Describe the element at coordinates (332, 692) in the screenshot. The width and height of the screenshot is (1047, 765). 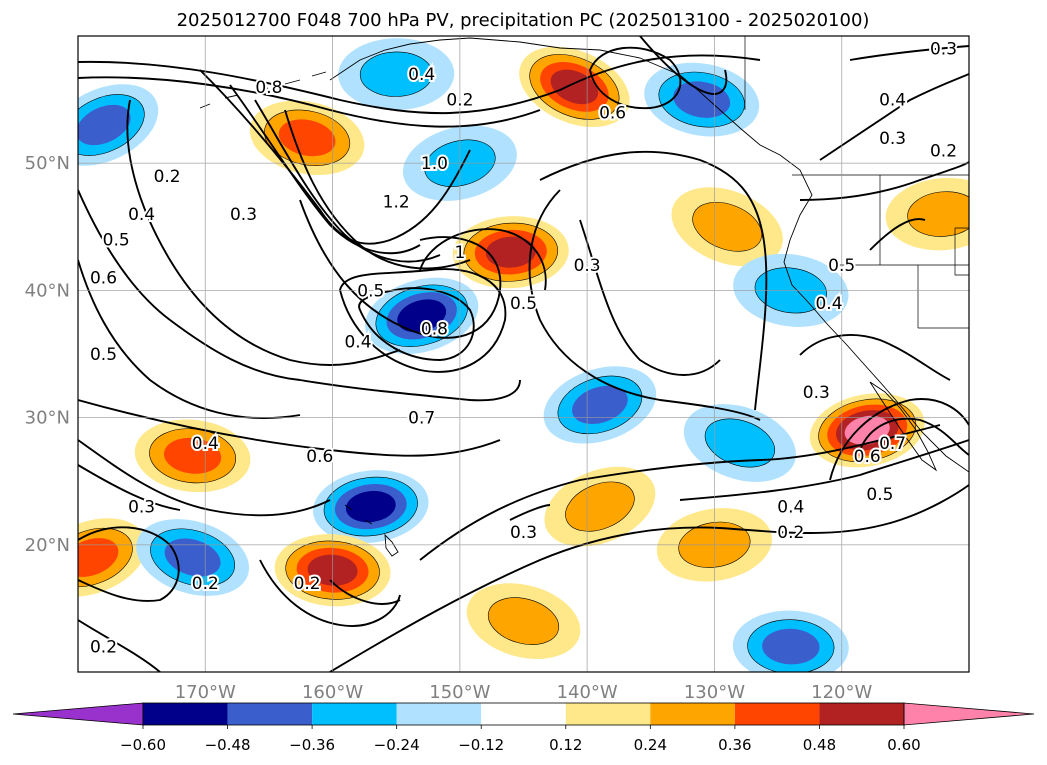
I see `longitude-tick-label: 160°W` at that location.